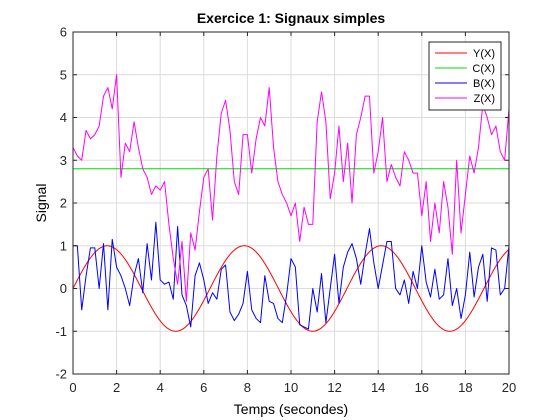  What do you see at coordinates (291, 18) in the screenshot?
I see `chart-title: Exercice 1: Signaux simples` at bounding box center [291, 18].